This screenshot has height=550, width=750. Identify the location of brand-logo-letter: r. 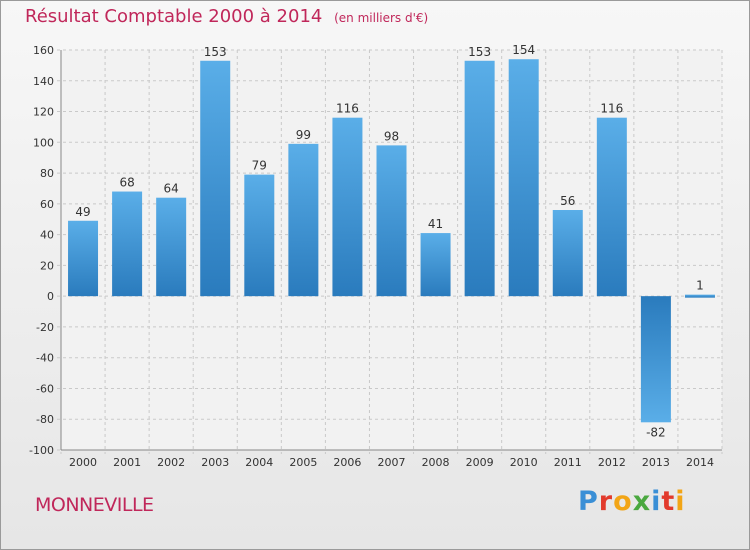
(606, 501).